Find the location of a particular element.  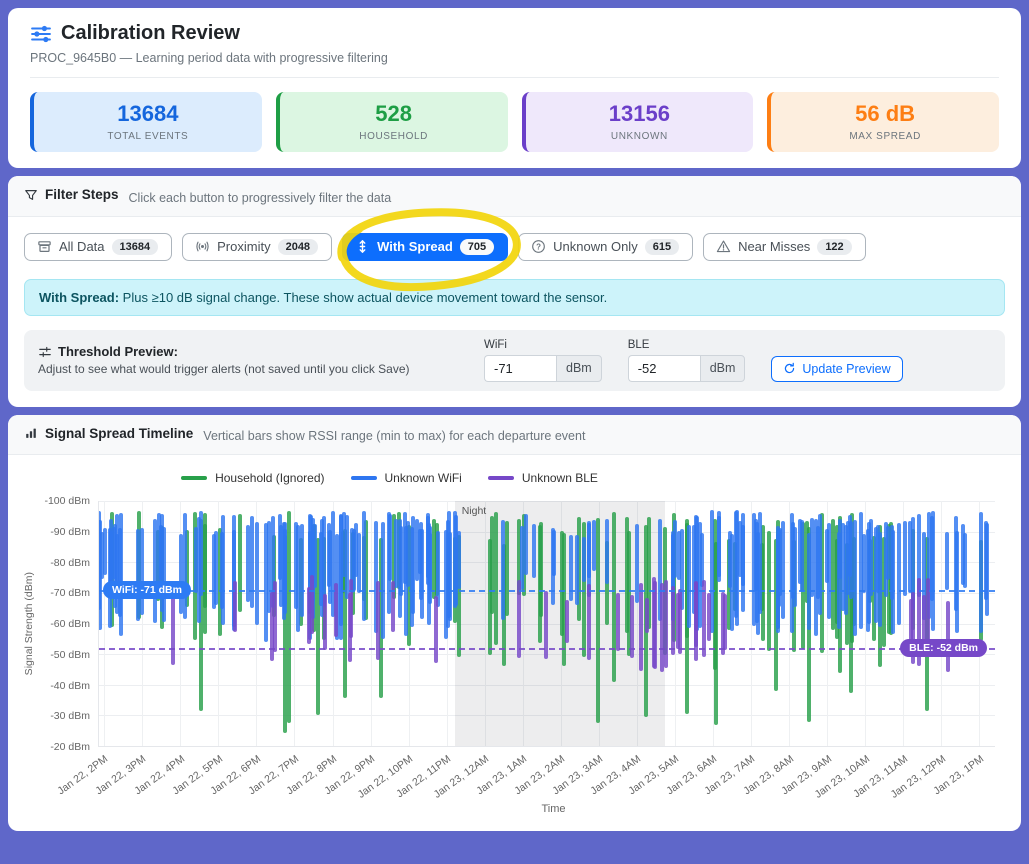

near-misses-button: Near Misses 122 is located at coordinates (784, 246).